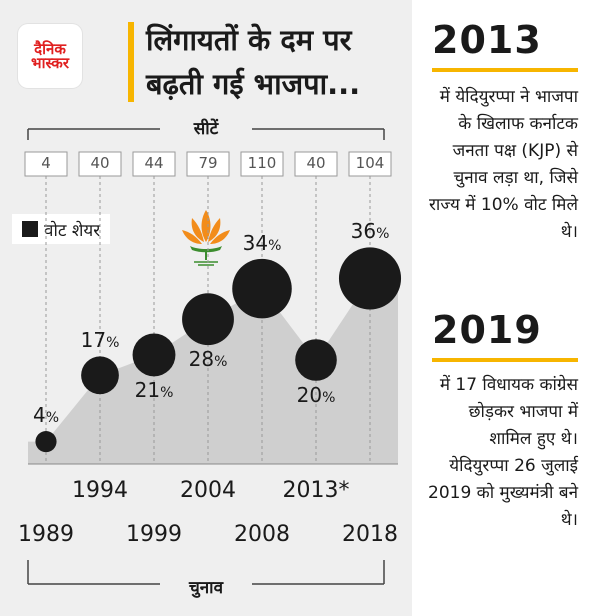 This screenshot has width=600, height=616. I want to click on seats-label: सीटें, so click(206, 129).